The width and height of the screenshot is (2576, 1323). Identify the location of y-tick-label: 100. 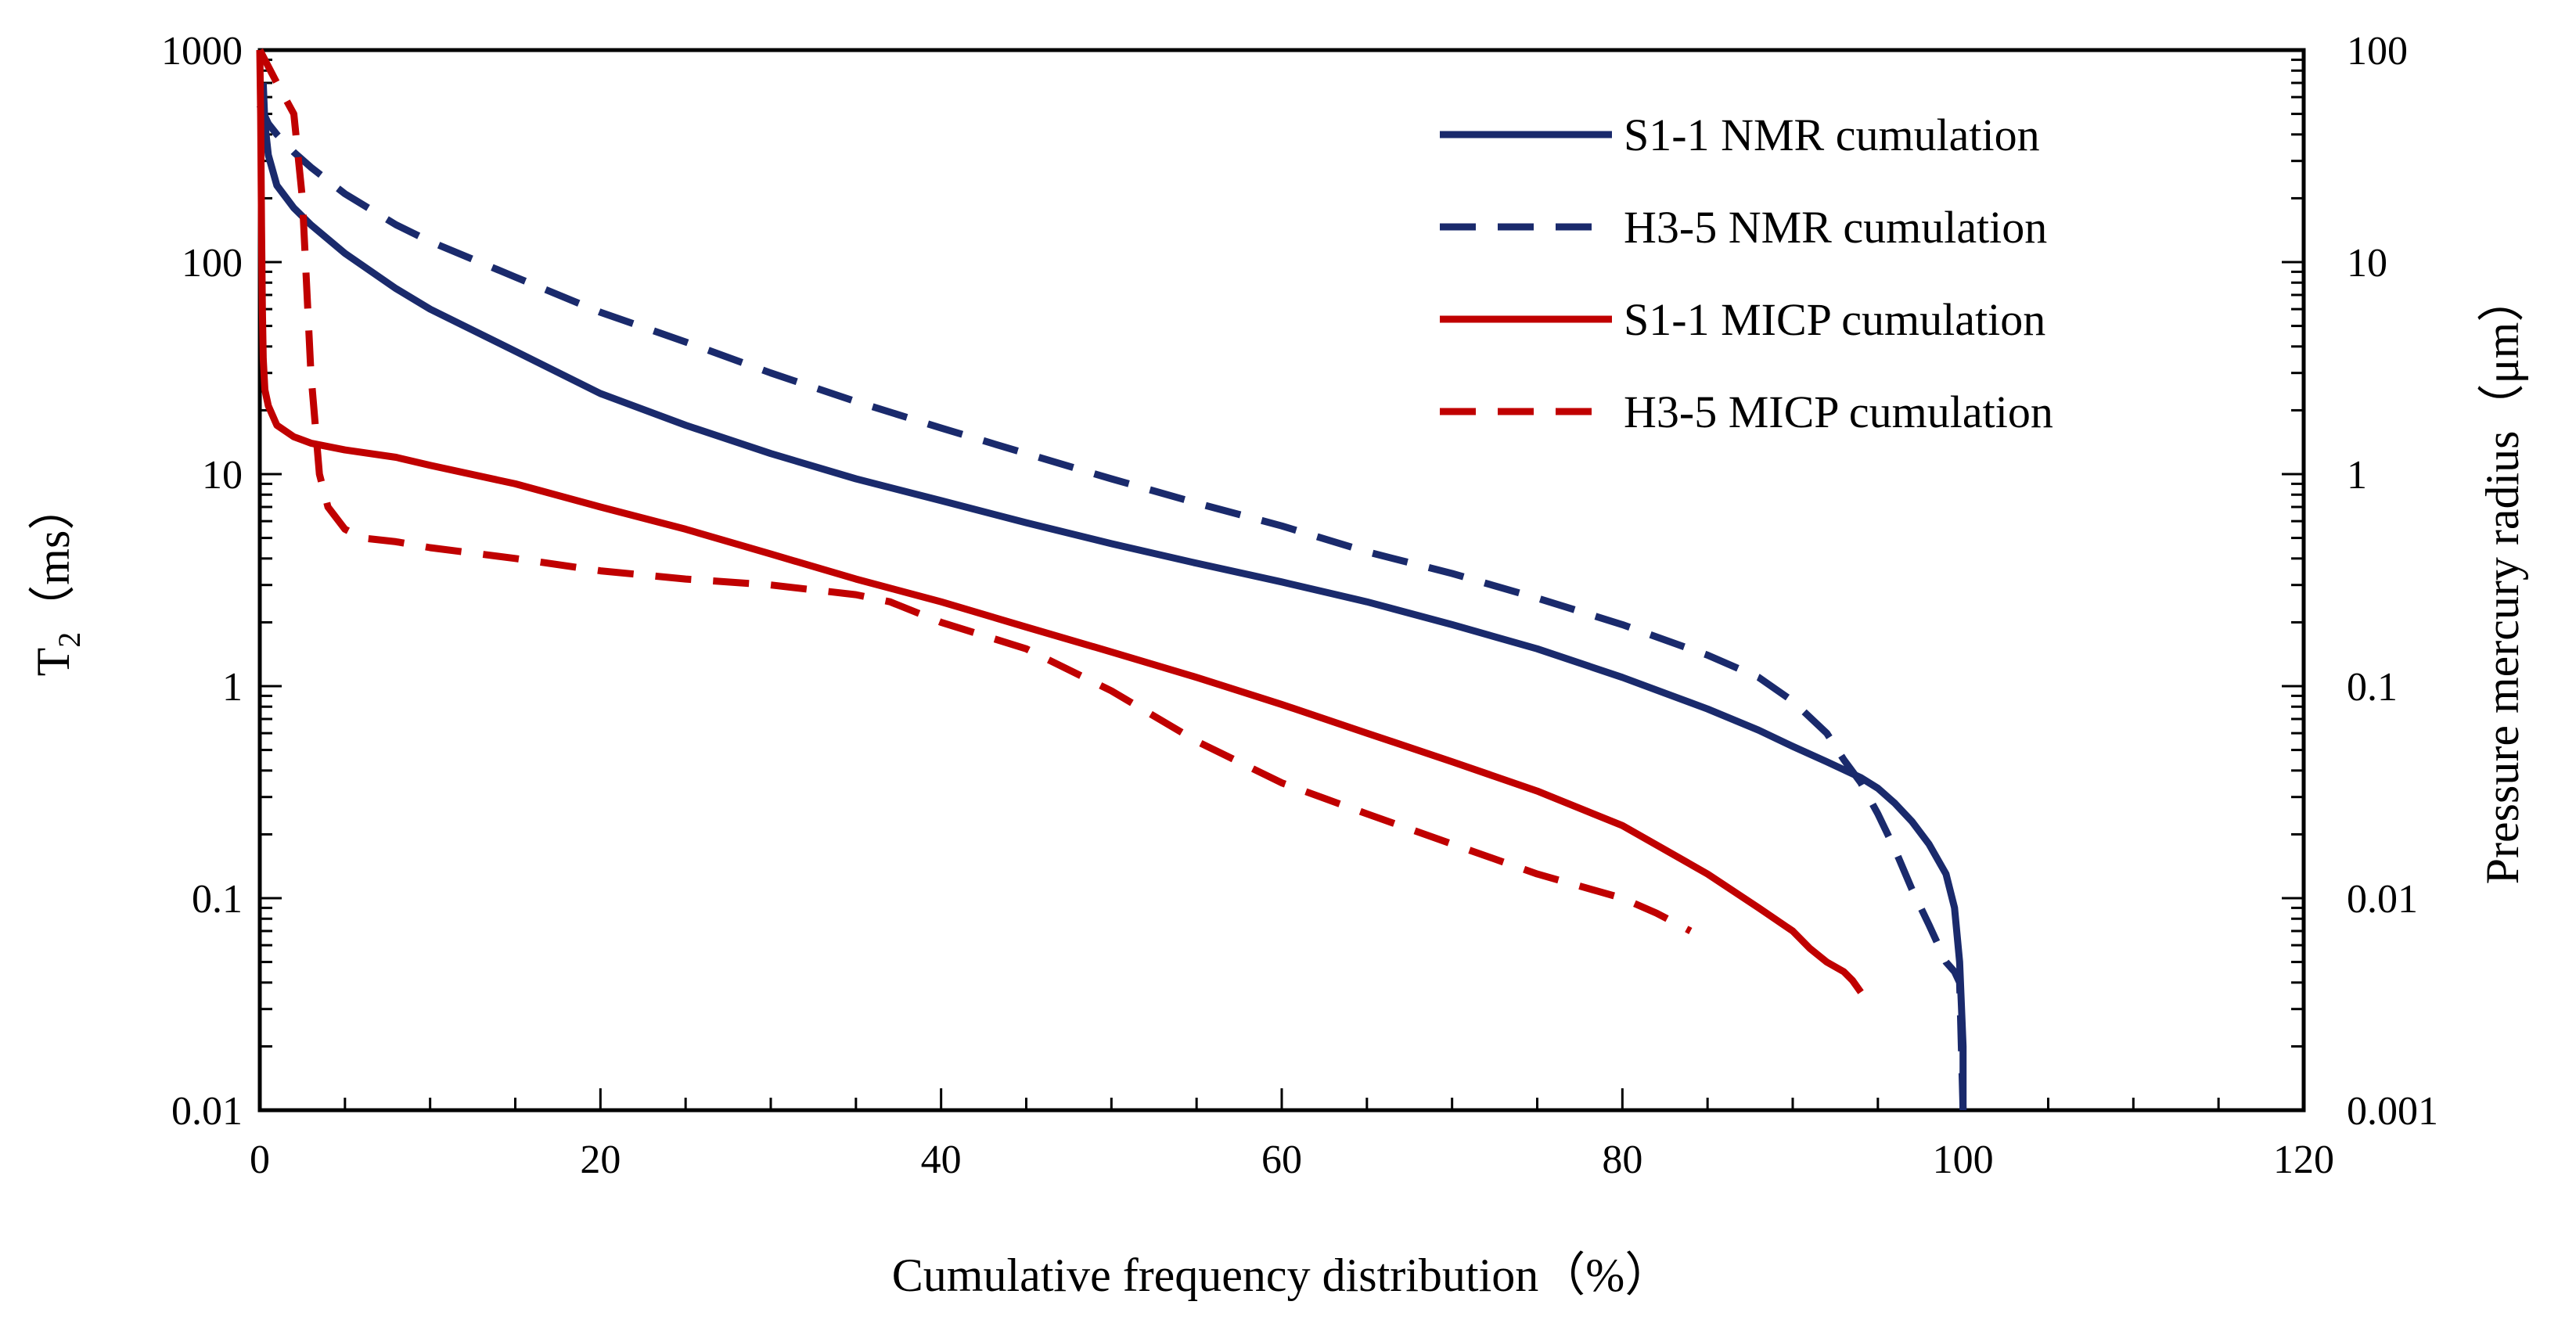
(213, 263).